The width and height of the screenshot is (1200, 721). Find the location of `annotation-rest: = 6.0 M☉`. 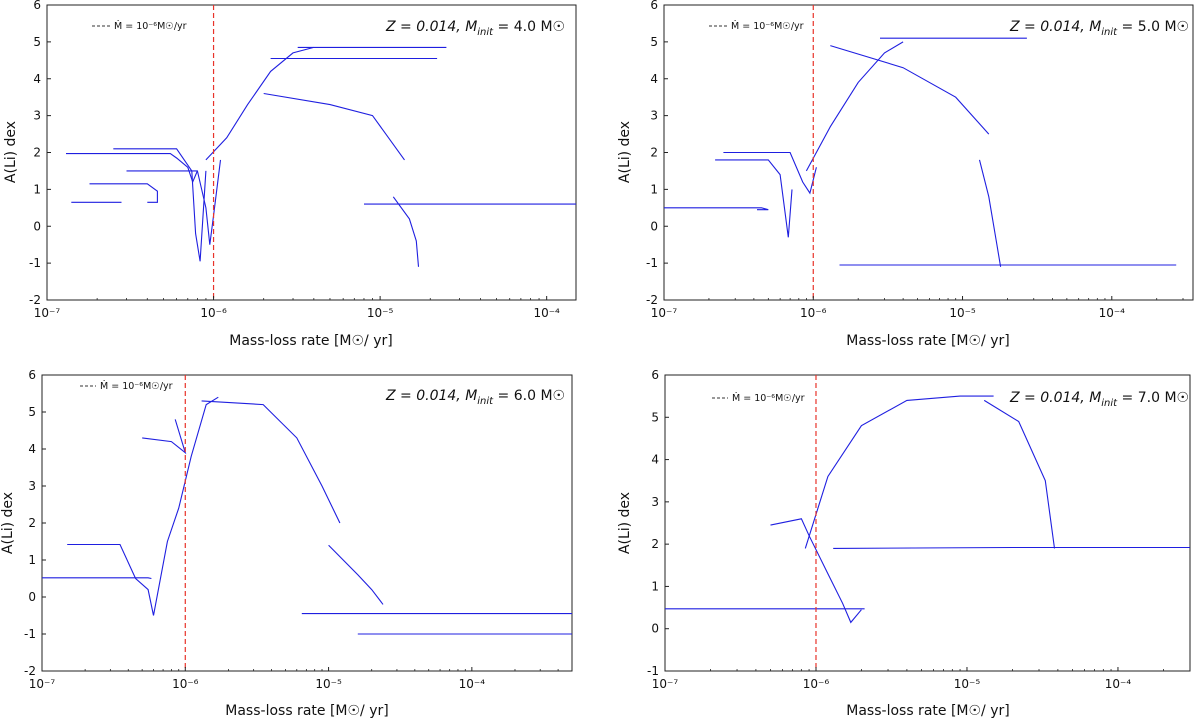

annotation-rest: = 6.0 M☉ is located at coordinates (529, 396).